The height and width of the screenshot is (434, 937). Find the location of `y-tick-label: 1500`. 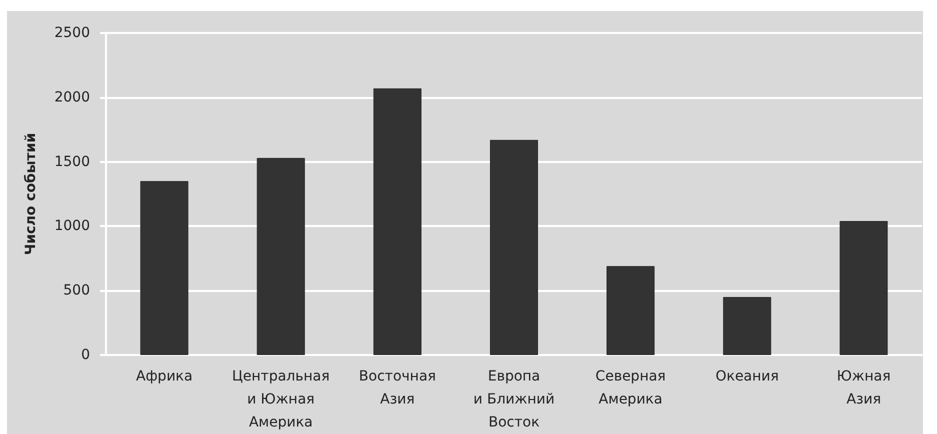

y-tick-label: 1500 is located at coordinates (72, 162).